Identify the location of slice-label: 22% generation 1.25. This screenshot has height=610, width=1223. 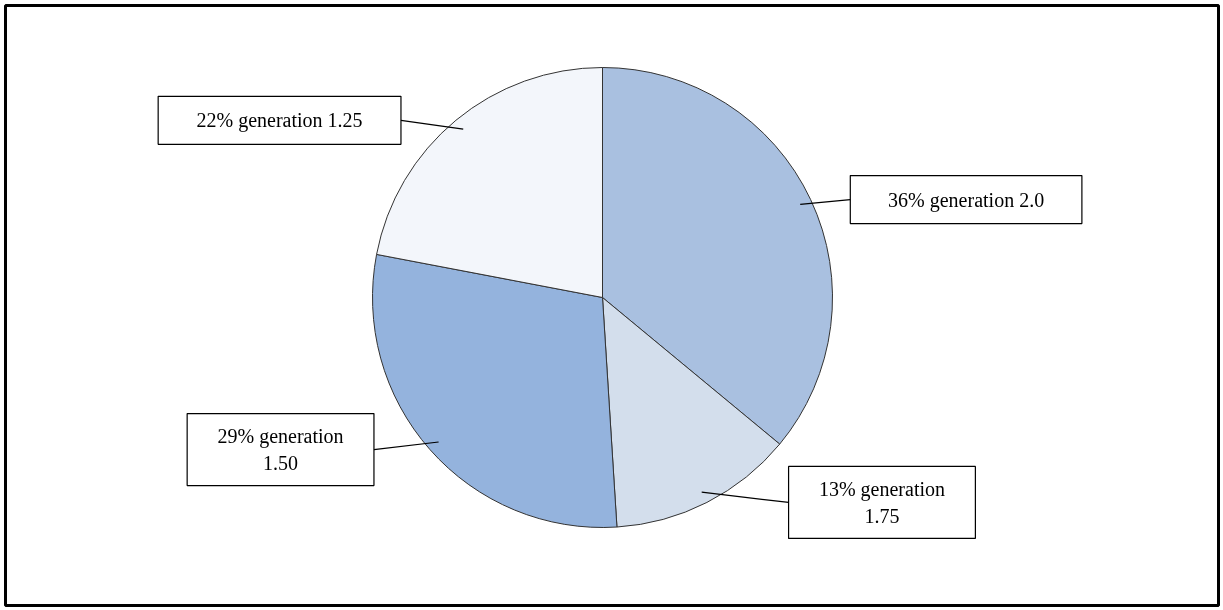
(279, 121).